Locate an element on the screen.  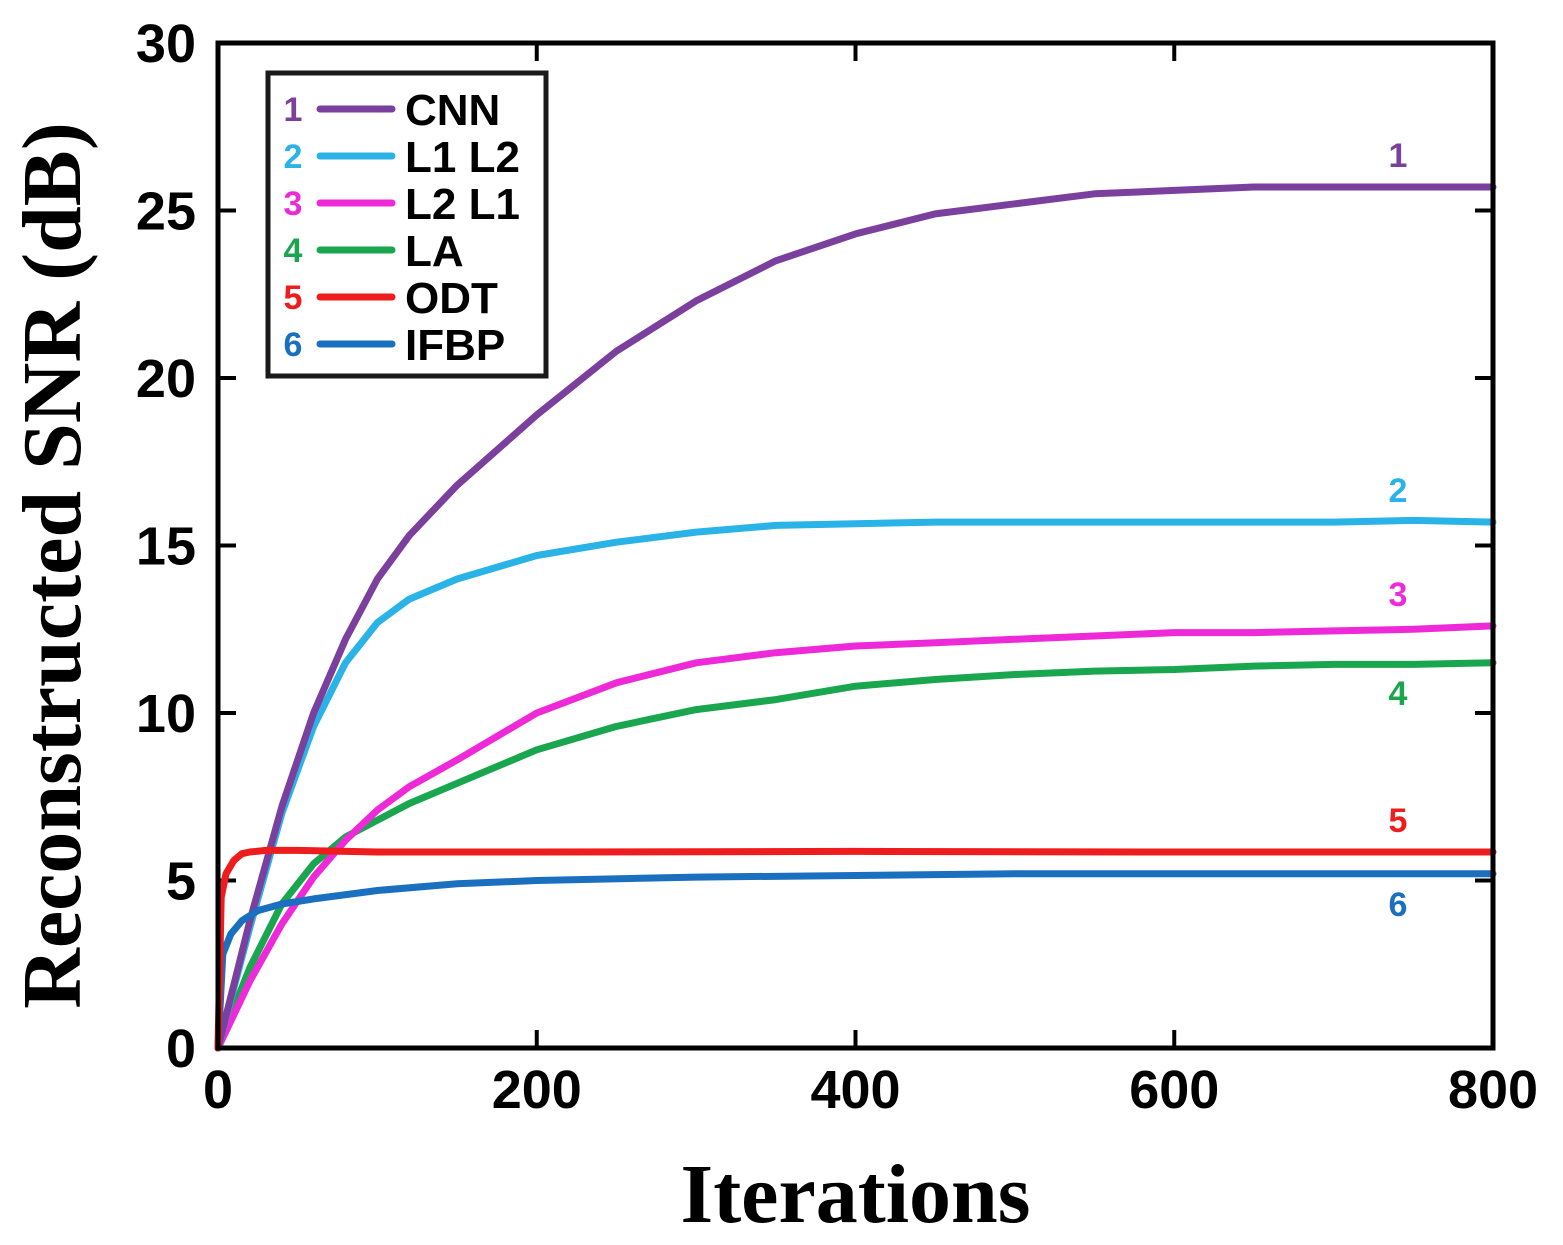
end-label-2: 2 is located at coordinates (1398, 491).